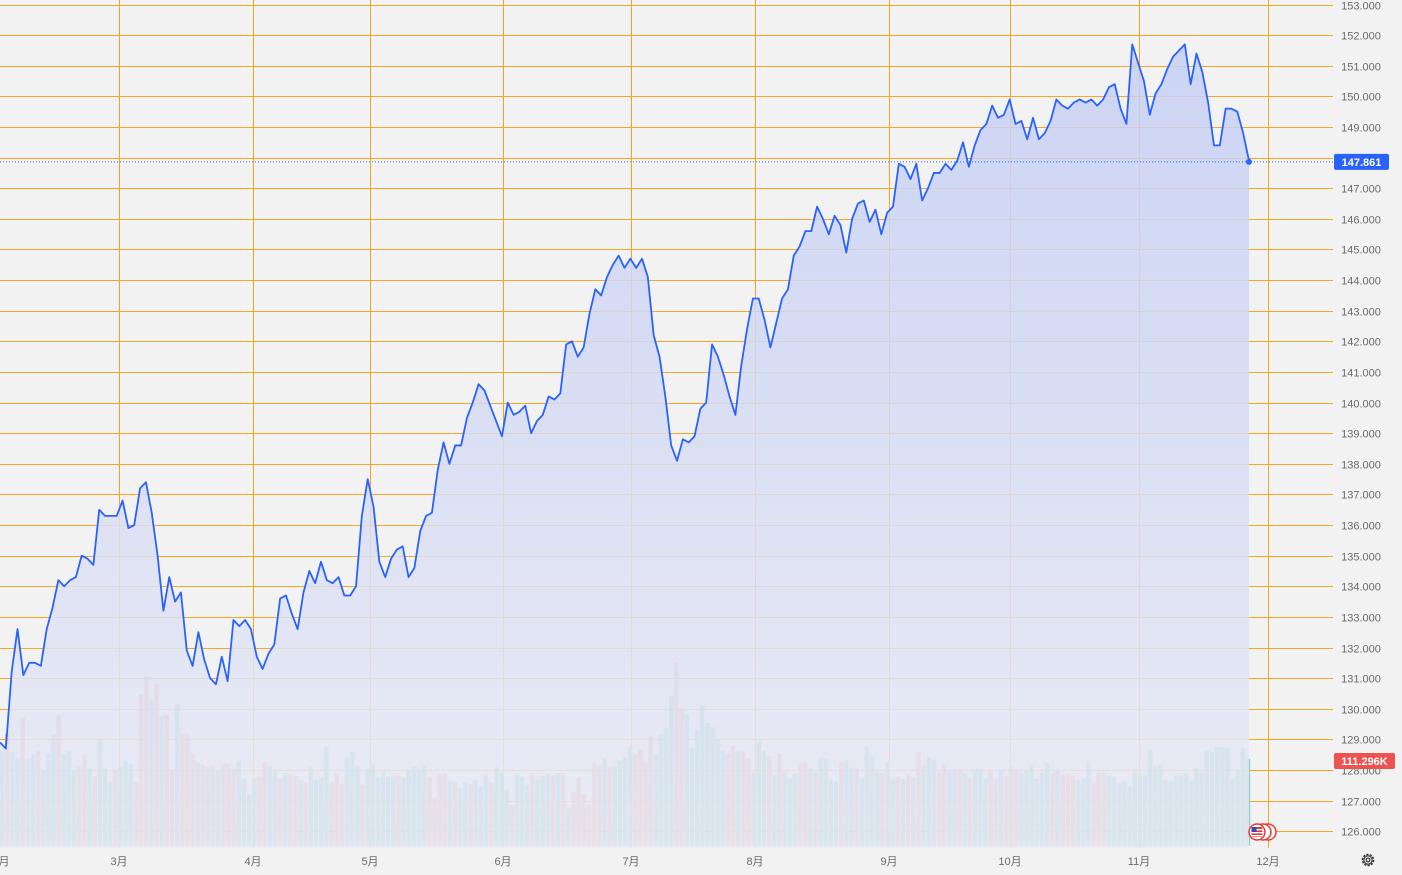 This screenshot has width=1402, height=875. I want to click on price-tick-label: 133.000, so click(1361, 619).